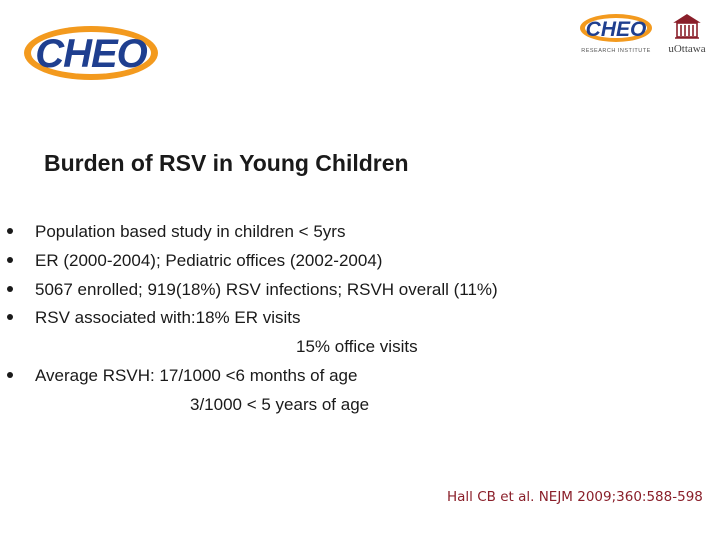  I want to click on cheo-research-logo: CHEO RESEARCH INSTITUTE, so click(616, 34).